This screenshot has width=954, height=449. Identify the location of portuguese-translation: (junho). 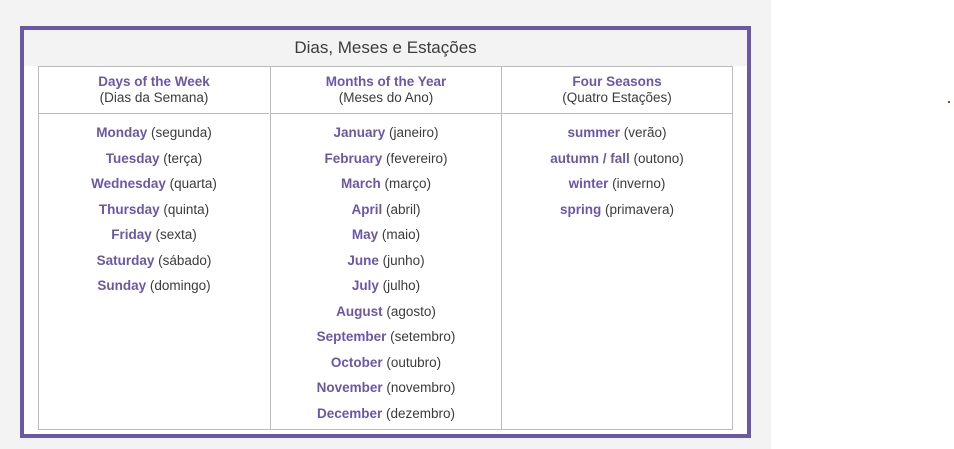
(403, 260).